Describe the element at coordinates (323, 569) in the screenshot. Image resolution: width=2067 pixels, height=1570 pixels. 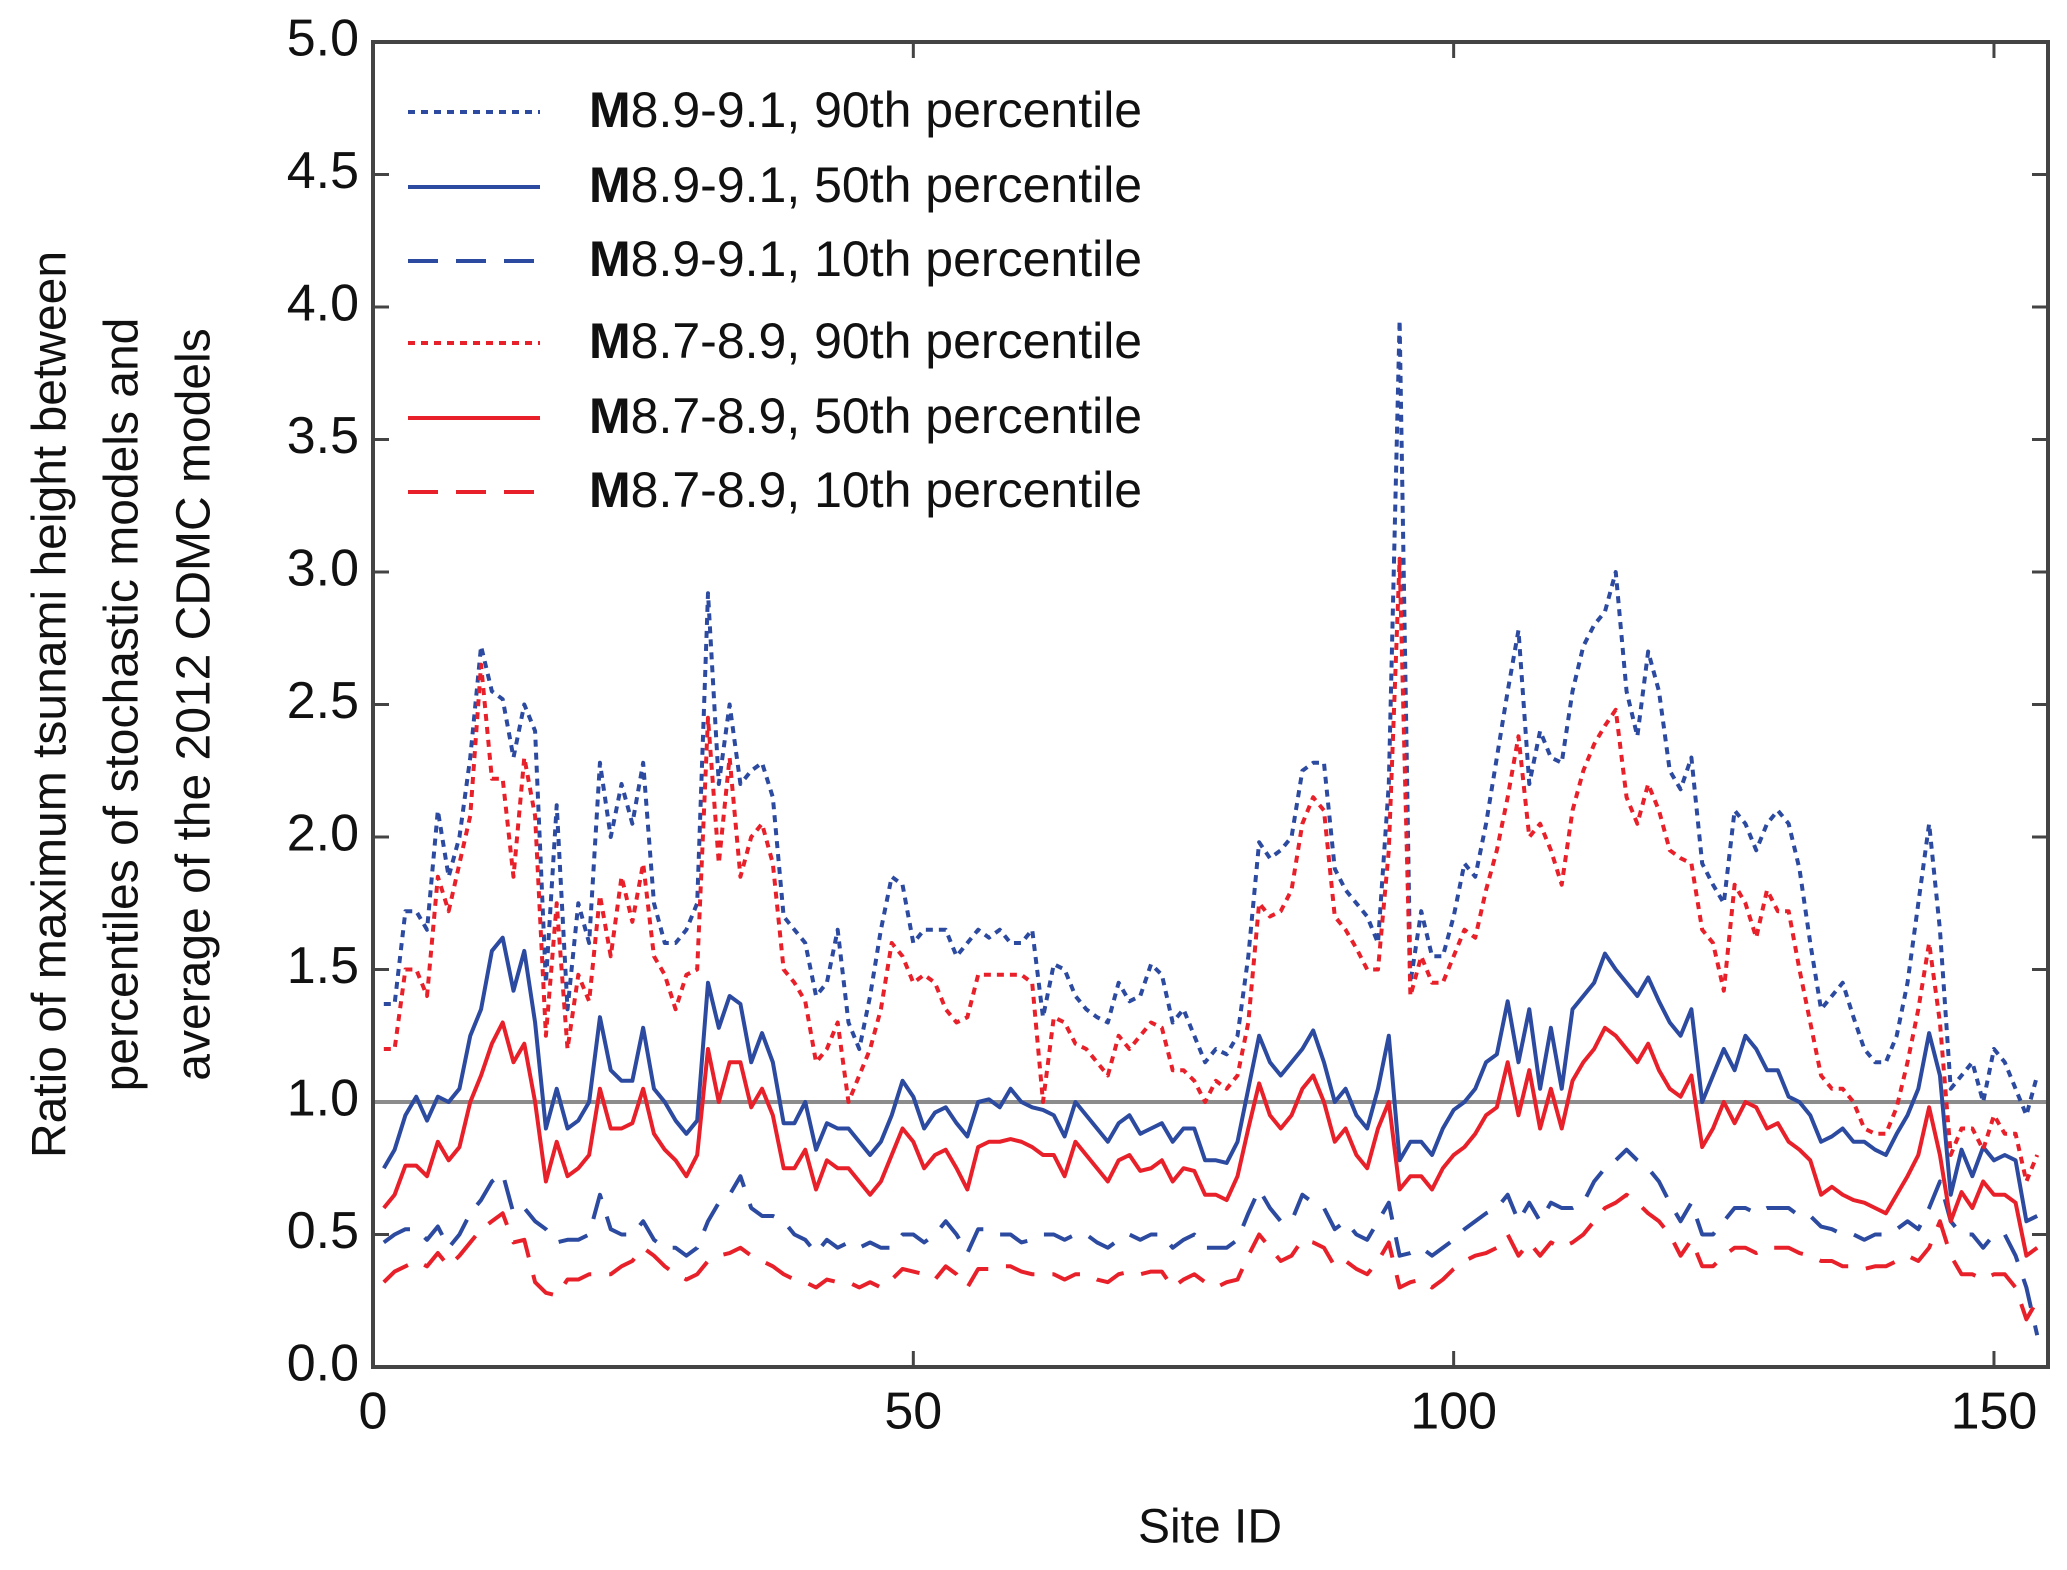
I see `y-tick-label: 3.0` at that location.